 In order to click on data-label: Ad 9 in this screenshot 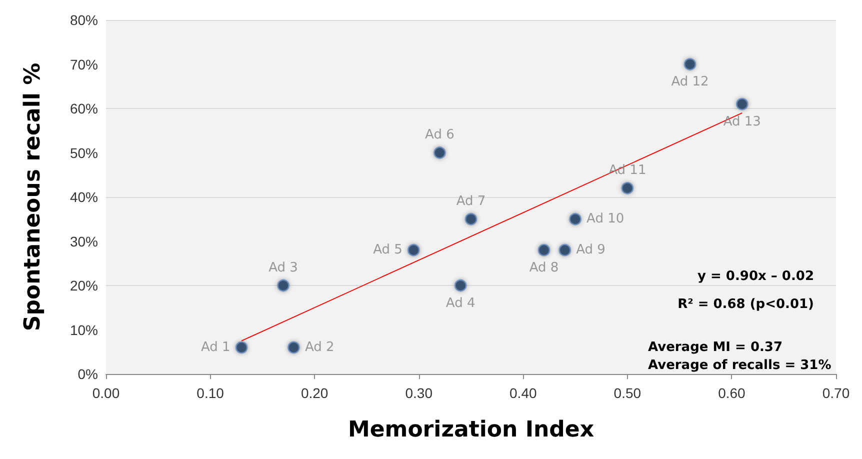, I will do `click(591, 250)`.